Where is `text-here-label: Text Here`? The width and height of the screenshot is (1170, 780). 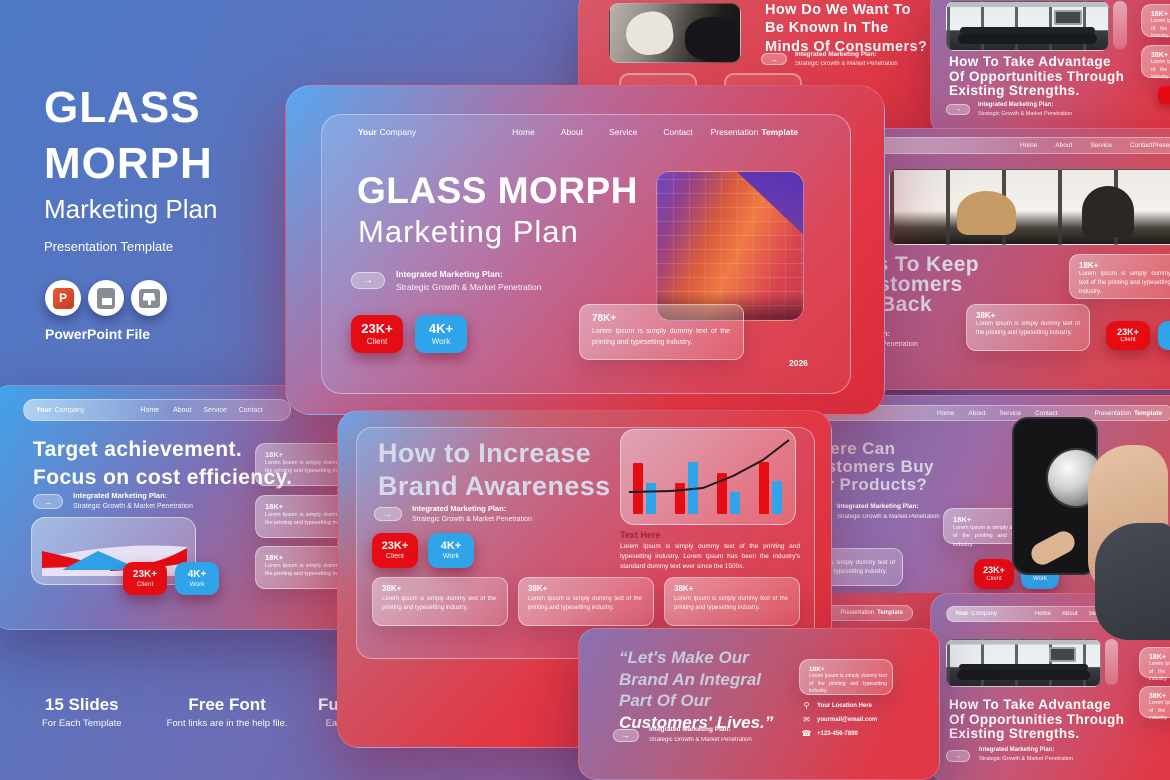 text-here-label: Text Here is located at coordinates (640, 535).